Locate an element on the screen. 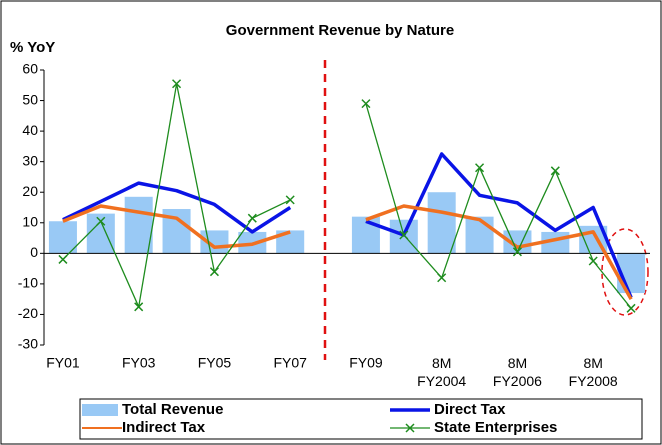 Image resolution: width=662 pixels, height=445 pixels. y-tick-label: 50 is located at coordinates (30, 99).